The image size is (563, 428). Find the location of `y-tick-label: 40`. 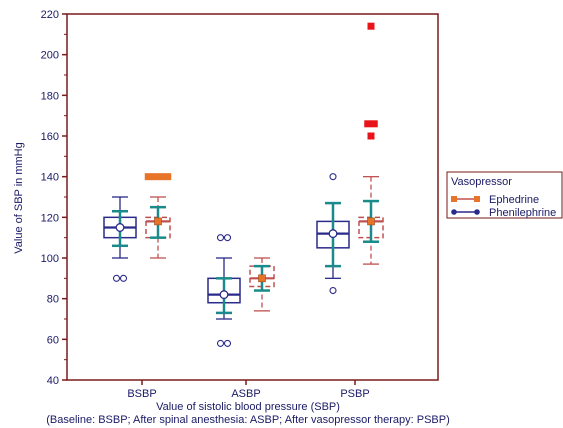

y-tick-label: 40 is located at coordinates (53, 381).